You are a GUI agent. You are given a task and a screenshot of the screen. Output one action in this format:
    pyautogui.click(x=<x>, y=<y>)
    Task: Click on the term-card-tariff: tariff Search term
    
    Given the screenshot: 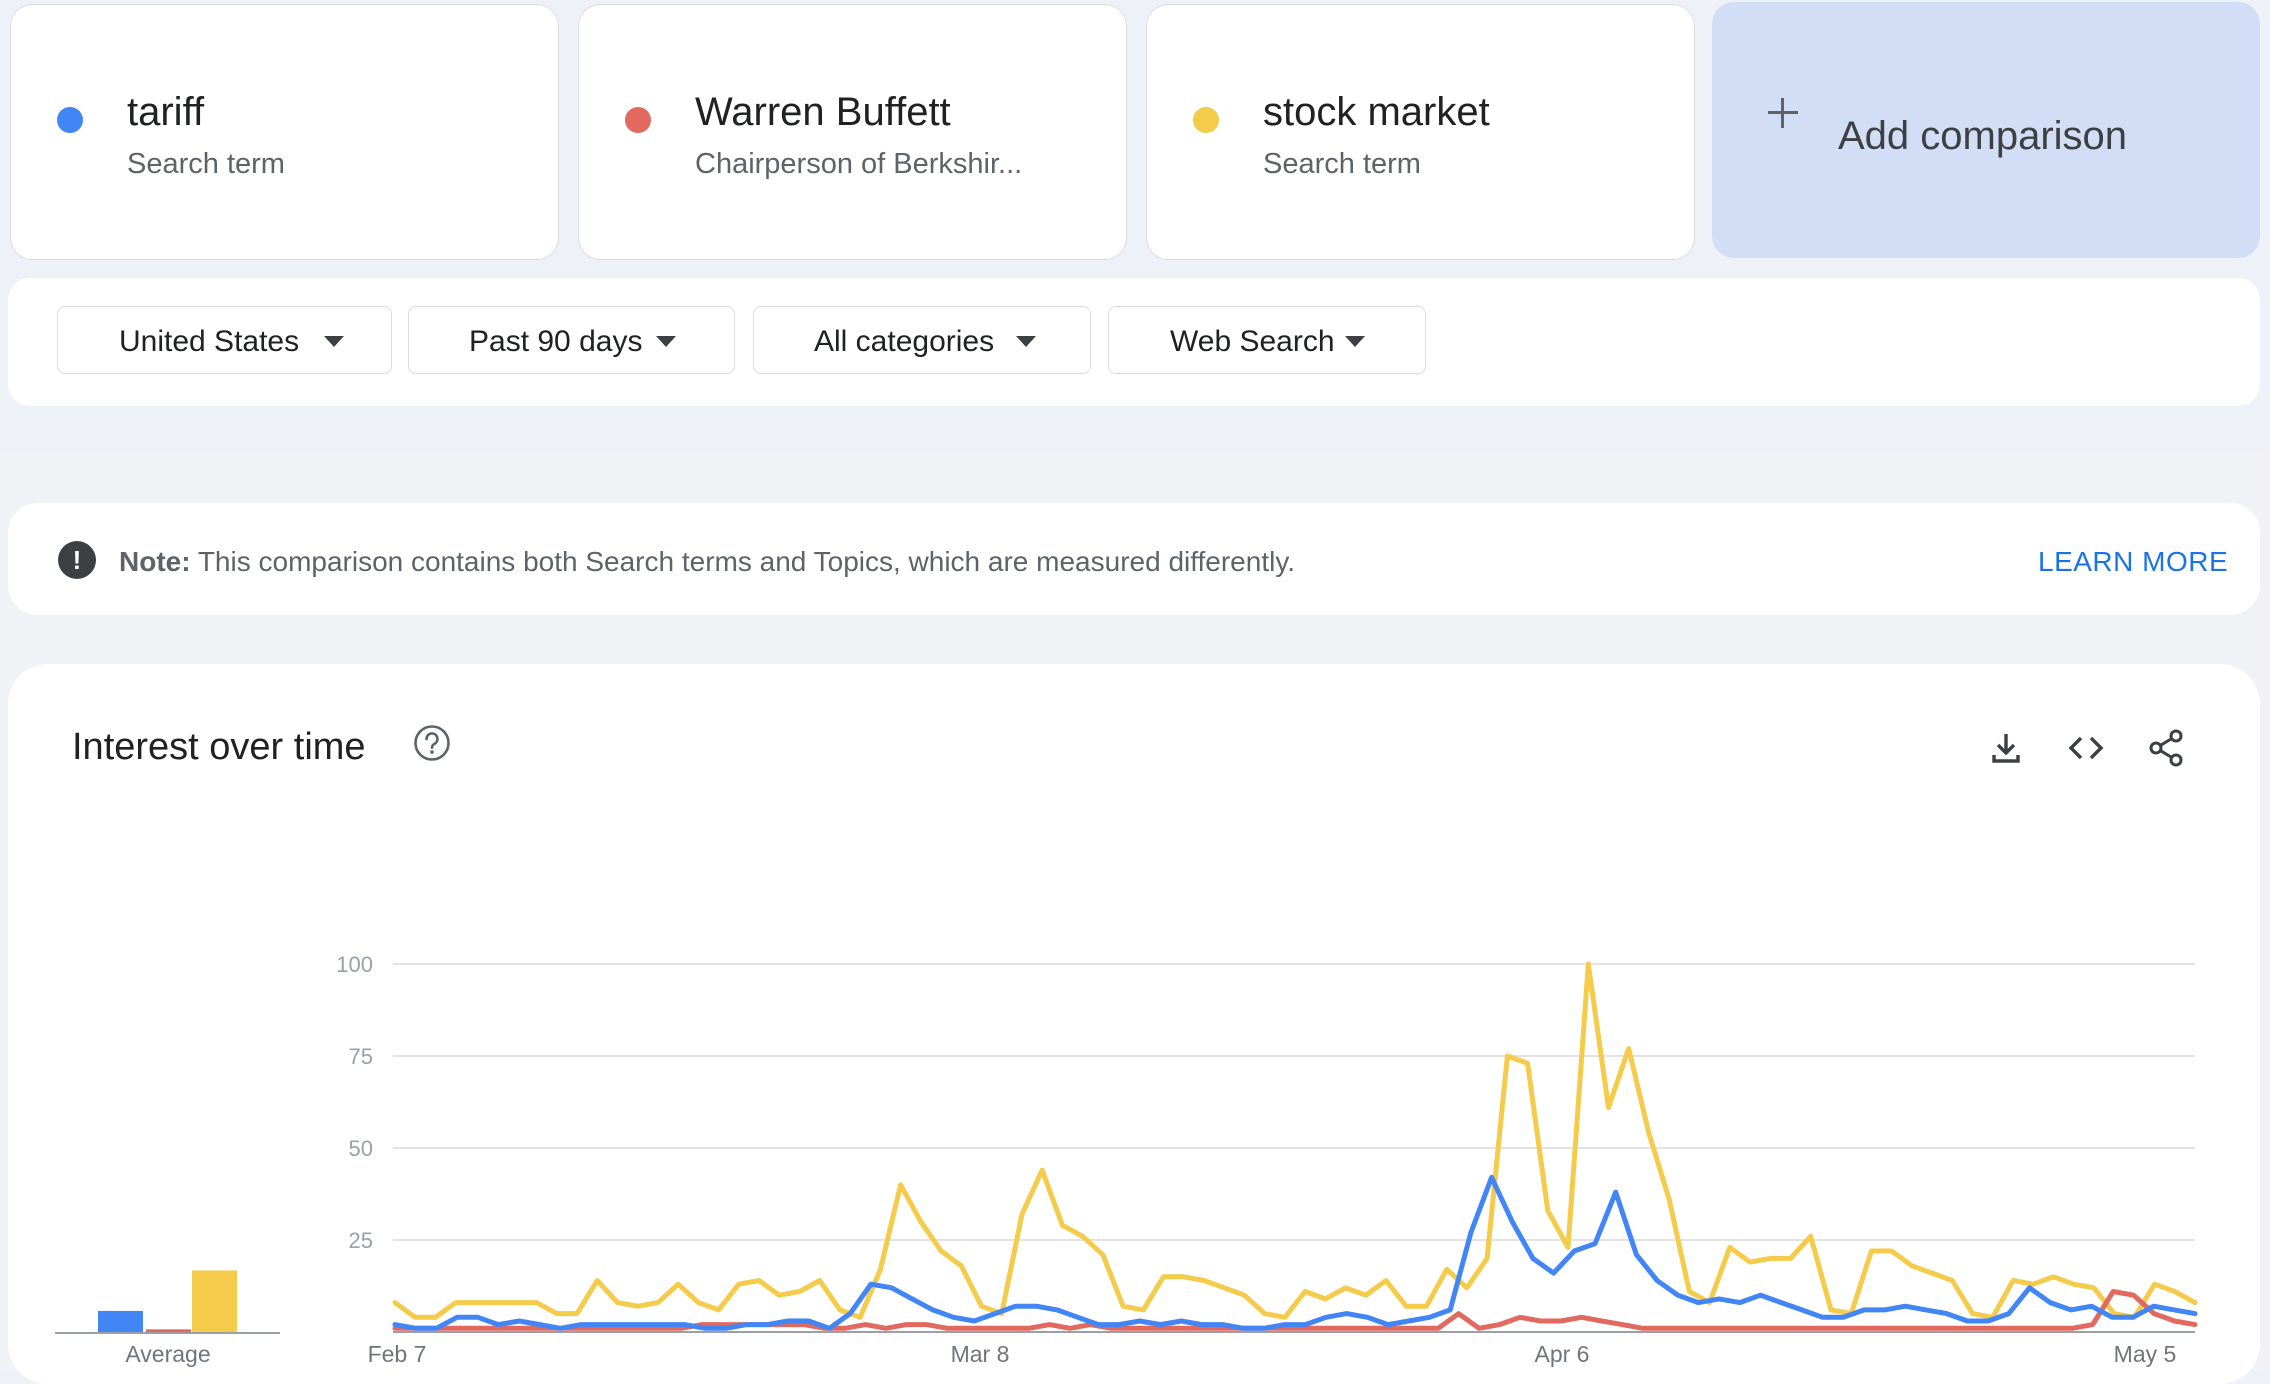 What is the action you would take?
    pyautogui.click(x=284, y=132)
    